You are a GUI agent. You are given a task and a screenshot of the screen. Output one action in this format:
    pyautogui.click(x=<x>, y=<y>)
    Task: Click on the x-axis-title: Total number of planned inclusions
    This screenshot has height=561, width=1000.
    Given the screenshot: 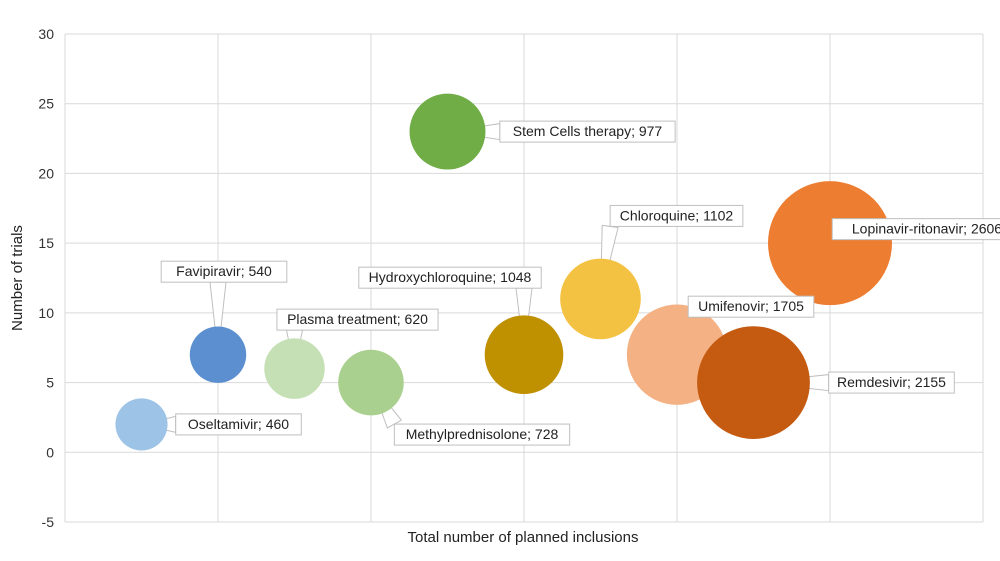 What is the action you would take?
    pyautogui.click(x=523, y=537)
    